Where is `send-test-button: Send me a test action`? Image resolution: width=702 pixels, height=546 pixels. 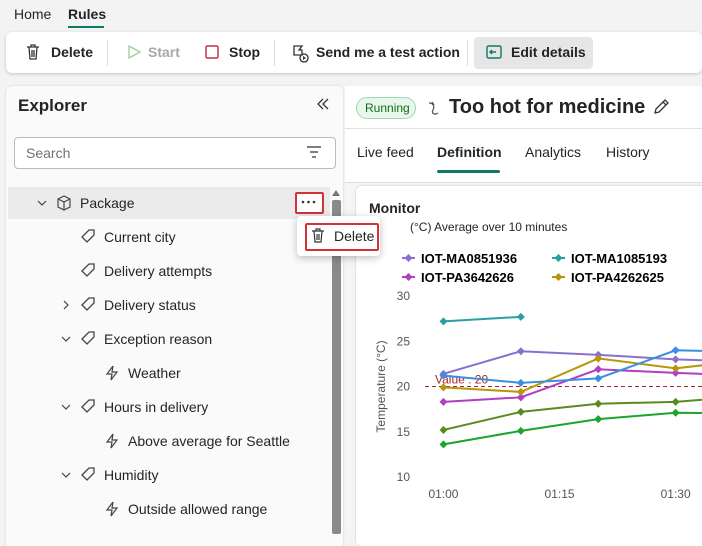 send-test-button: Send me a test action is located at coordinates (388, 52).